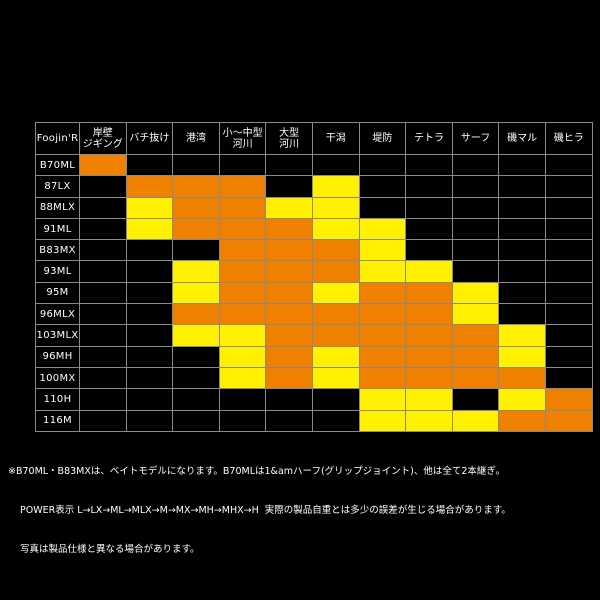  What do you see at coordinates (57, 335) in the screenshot?
I see `model-label: 103MLX` at bounding box center [57, 335].